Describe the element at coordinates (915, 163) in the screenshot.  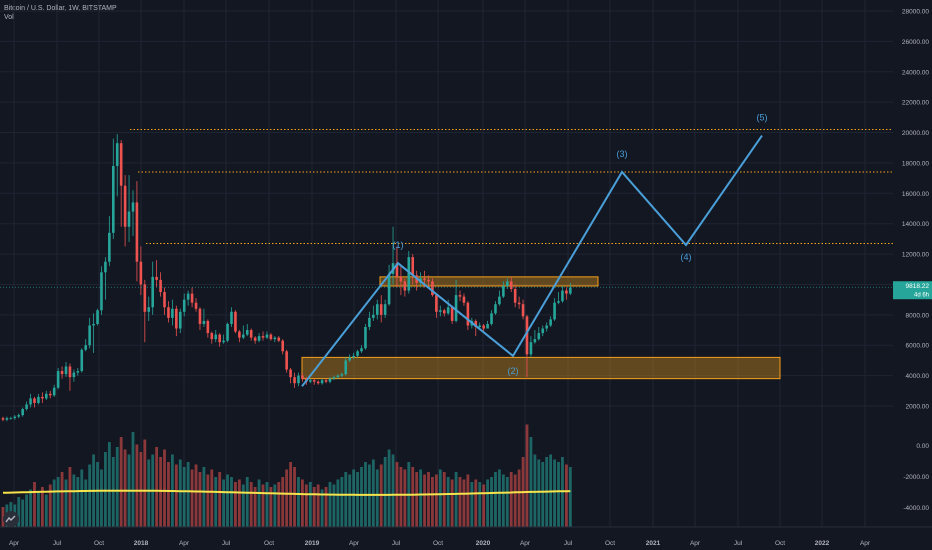
I see `price-tick-label: 18000.00` at that location.